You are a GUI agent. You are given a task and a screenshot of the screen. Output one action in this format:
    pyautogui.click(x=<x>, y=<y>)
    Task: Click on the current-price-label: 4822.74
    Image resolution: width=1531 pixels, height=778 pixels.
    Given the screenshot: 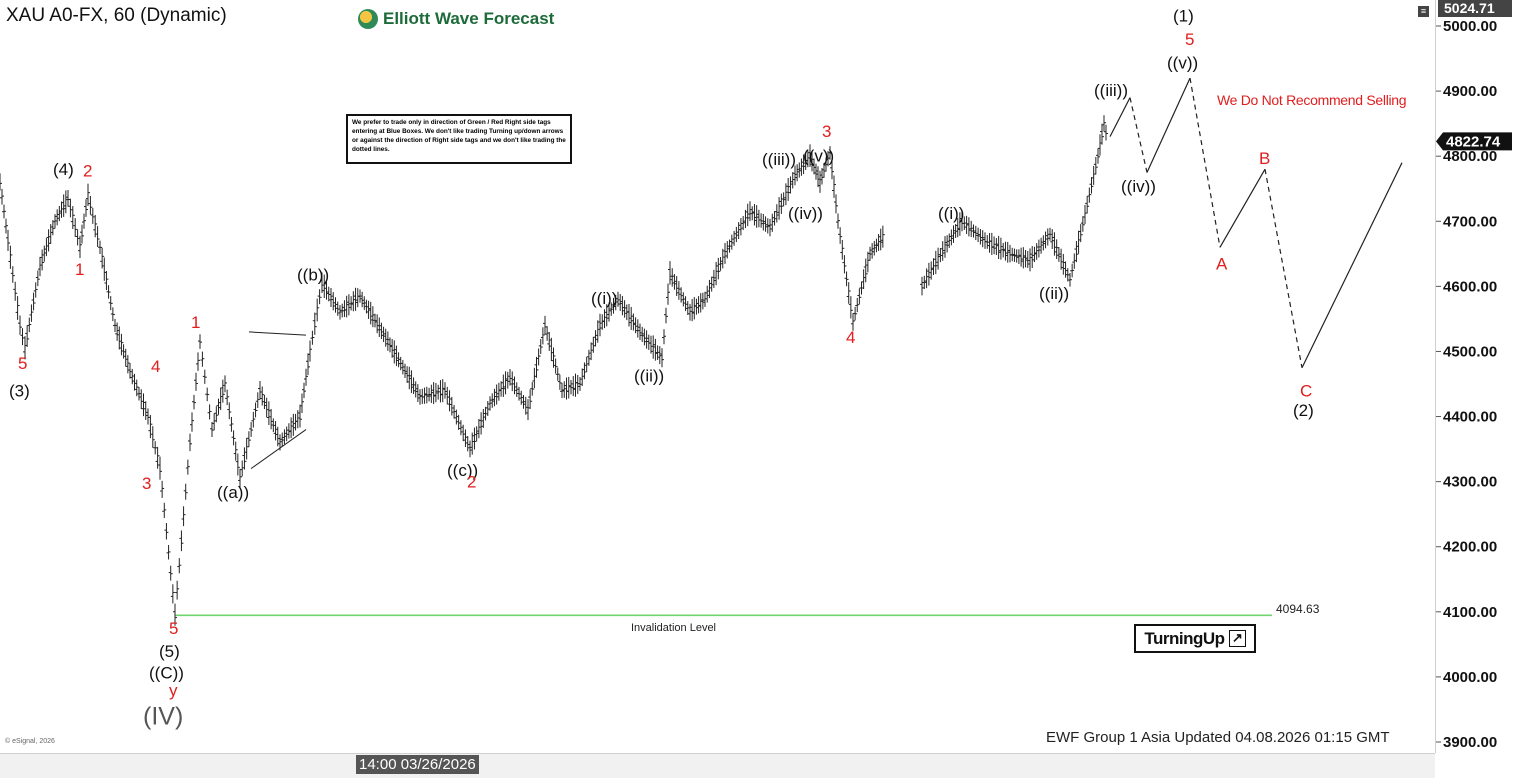 What is the action you would take?
    pyautogui.click(x=1473, y=141)
    